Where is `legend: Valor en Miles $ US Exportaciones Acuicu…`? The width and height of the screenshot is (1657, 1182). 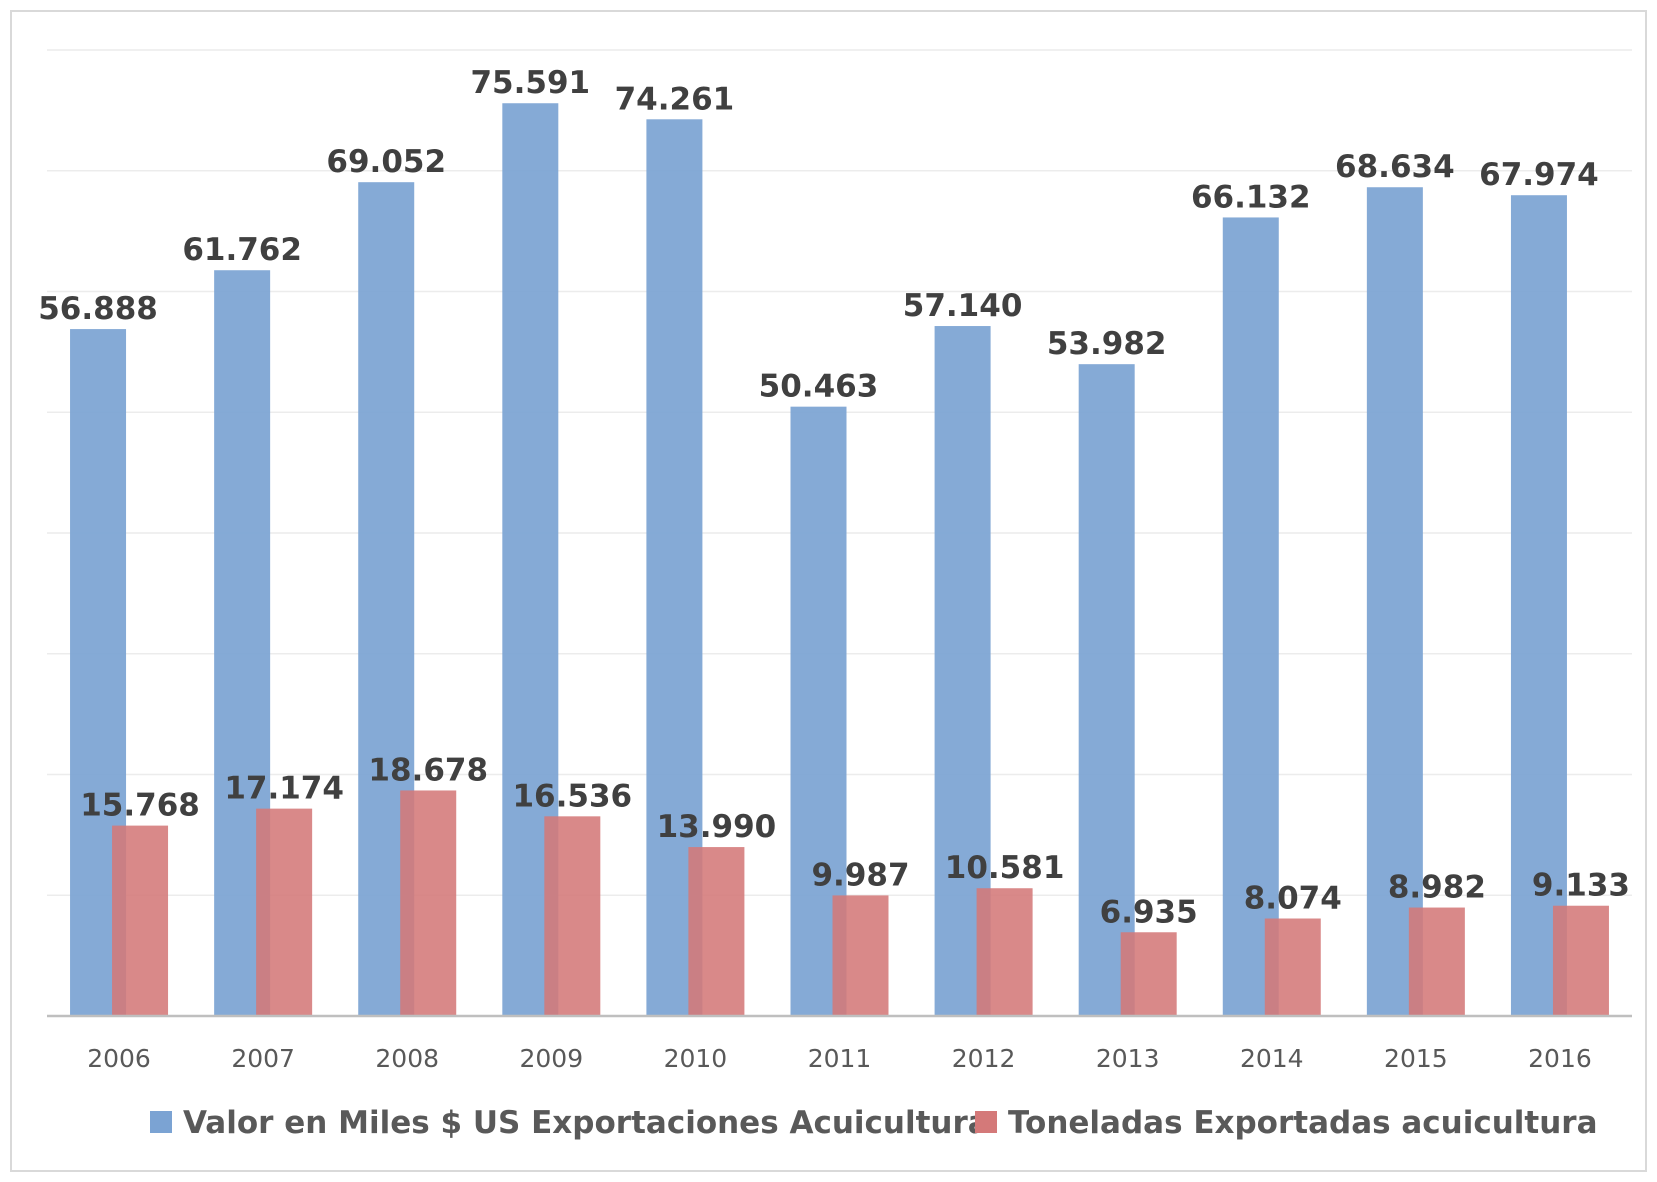
legend: Valor en Miles $ US Exportaciones Acuicu… is located at coordinates (874, 1123).